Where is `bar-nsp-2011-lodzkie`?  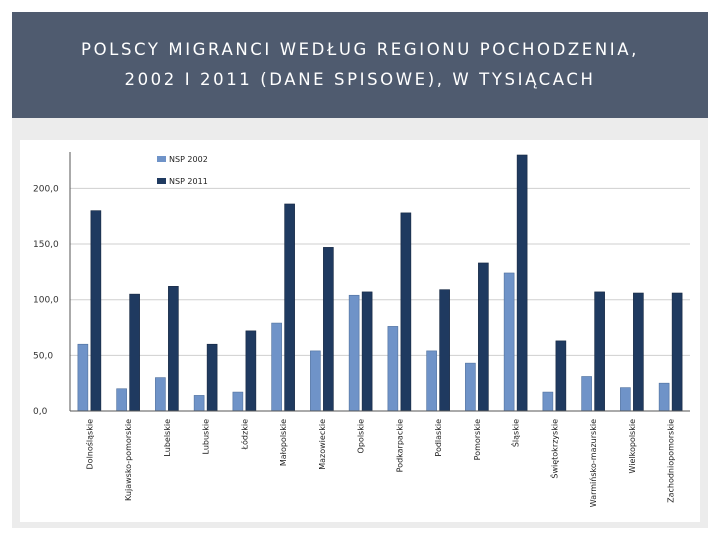 bar-nsp-2011-lodzkie is located at coordinates (251, 371).